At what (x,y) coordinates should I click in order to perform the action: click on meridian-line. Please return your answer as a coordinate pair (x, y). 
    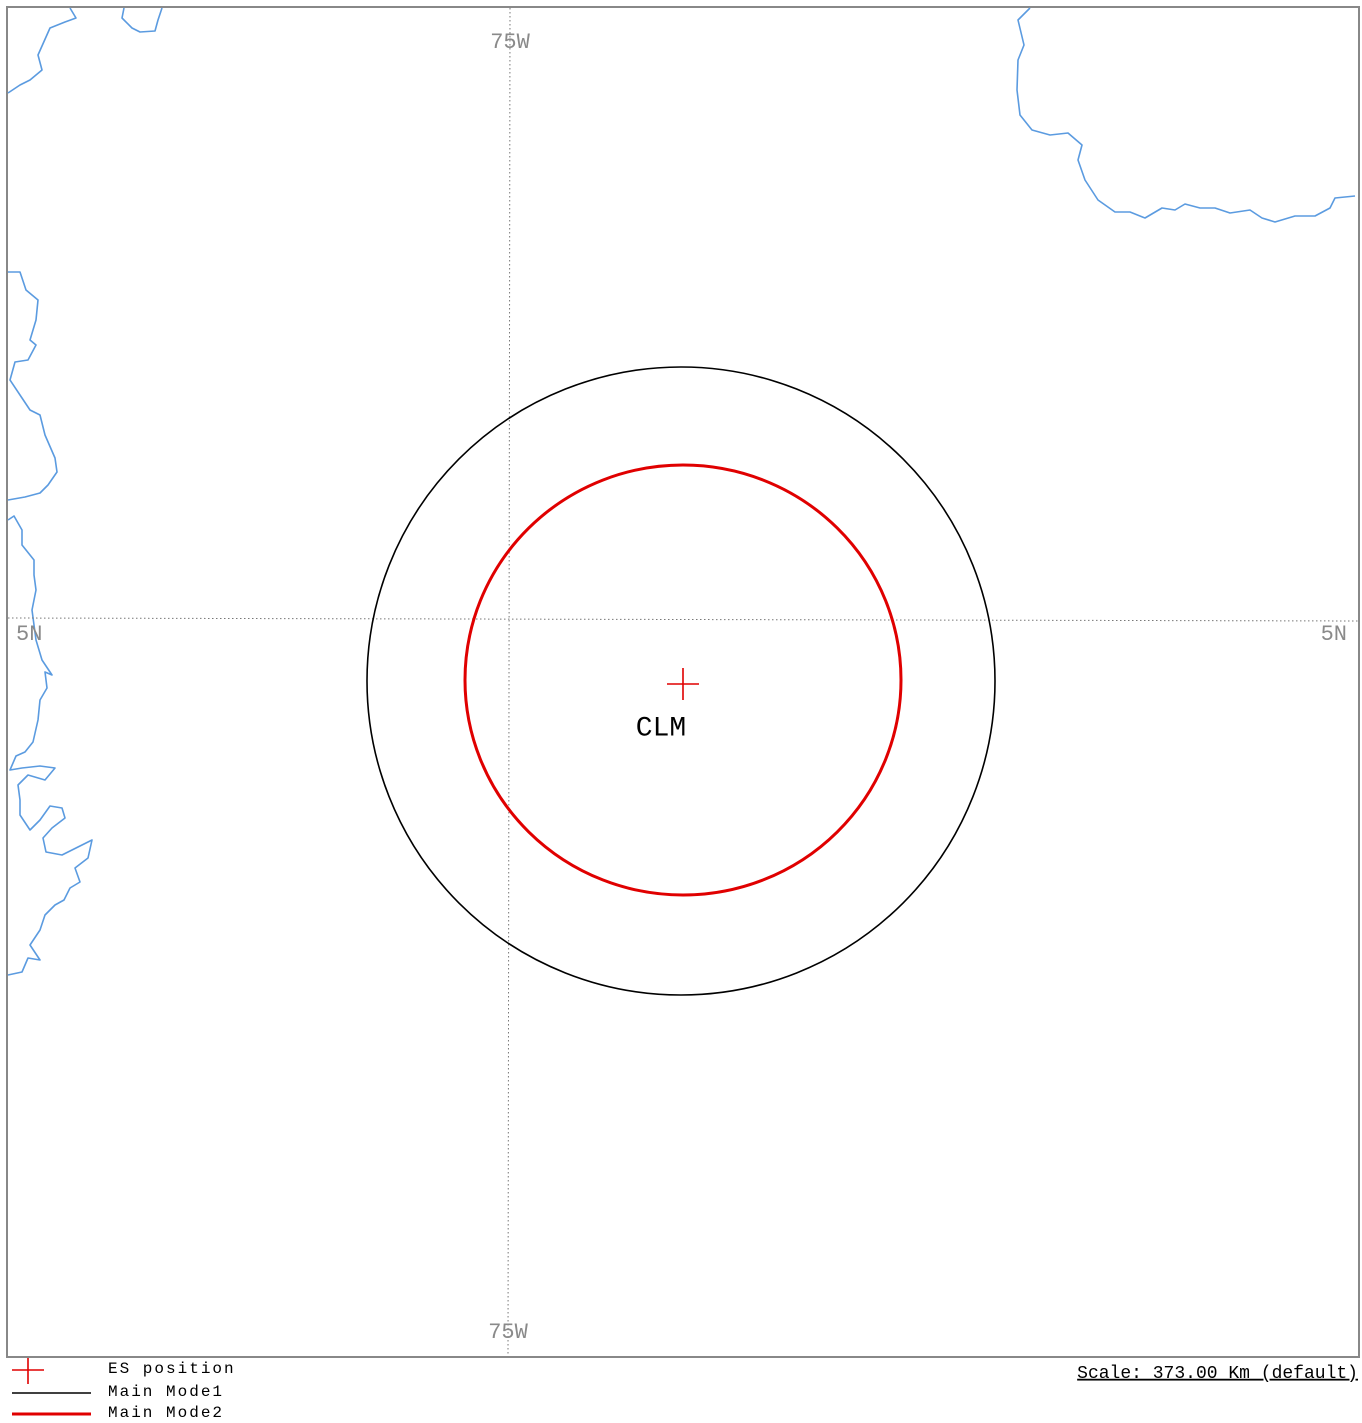
    Looking at the image, I should click on (509, 682).